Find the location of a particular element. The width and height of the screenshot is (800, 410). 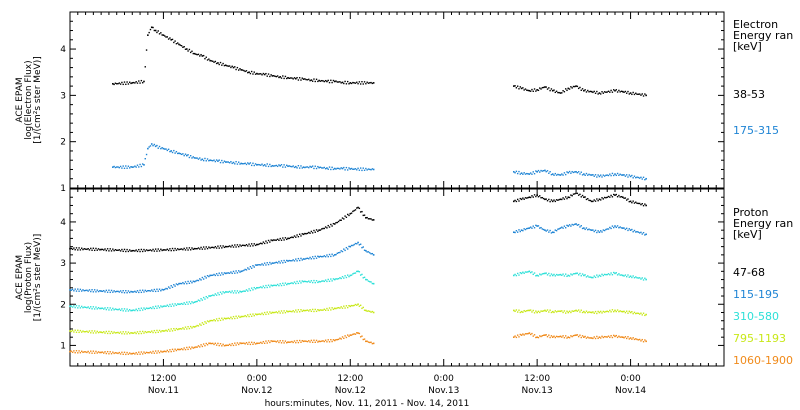

legend-entry-115-195: 115-195 is located at coordinates (756, 294).